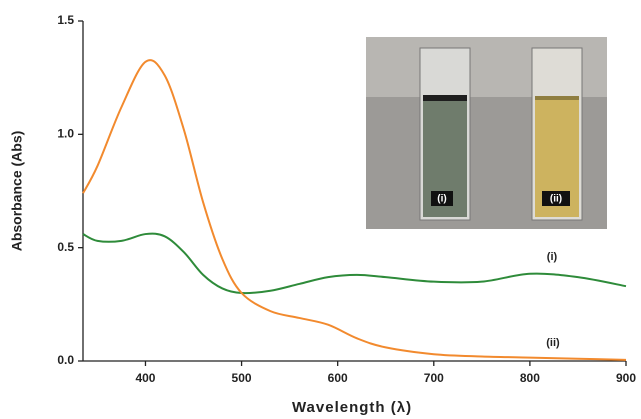  Describe the element at coordinates (65, 247) in the screenshot. I see `y-tick-label: 0.5` at that location.